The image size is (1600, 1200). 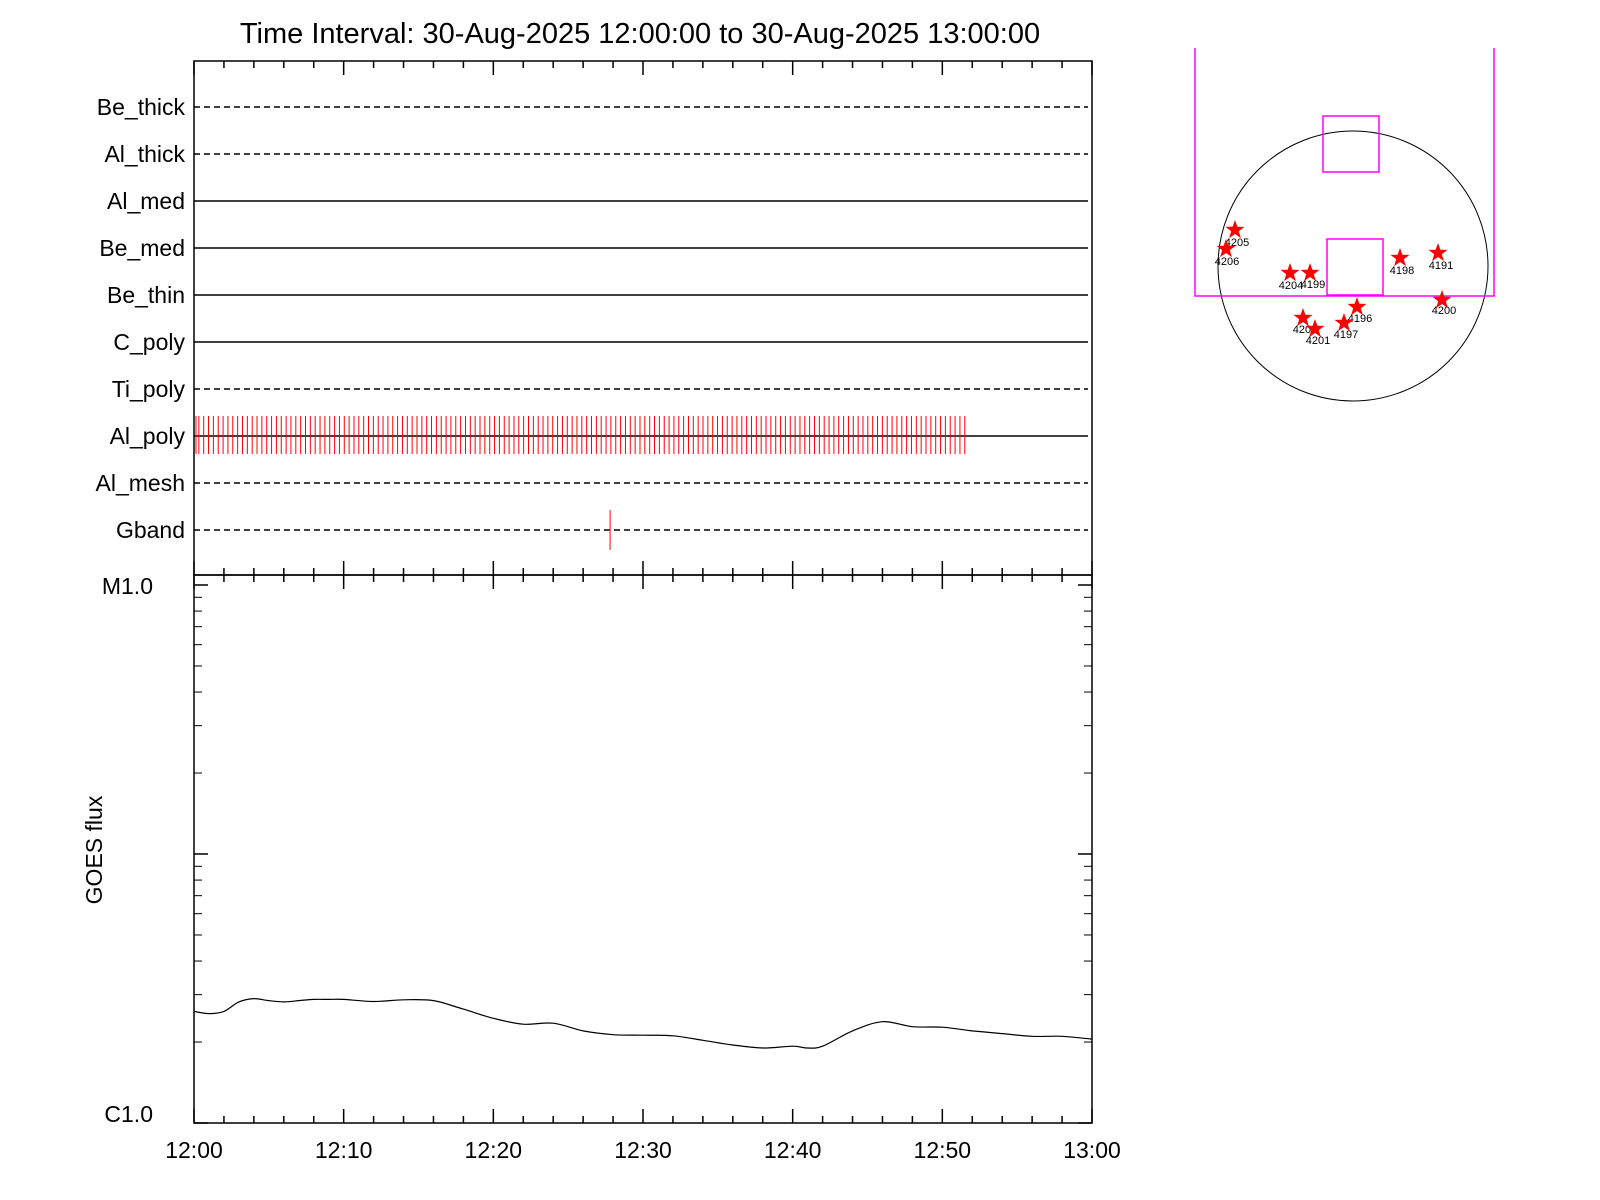 What do you see at coordinates (146, 201) in the screenshot?
I see `row-label-al_med: Al_med` at bounding box center [146, 201].